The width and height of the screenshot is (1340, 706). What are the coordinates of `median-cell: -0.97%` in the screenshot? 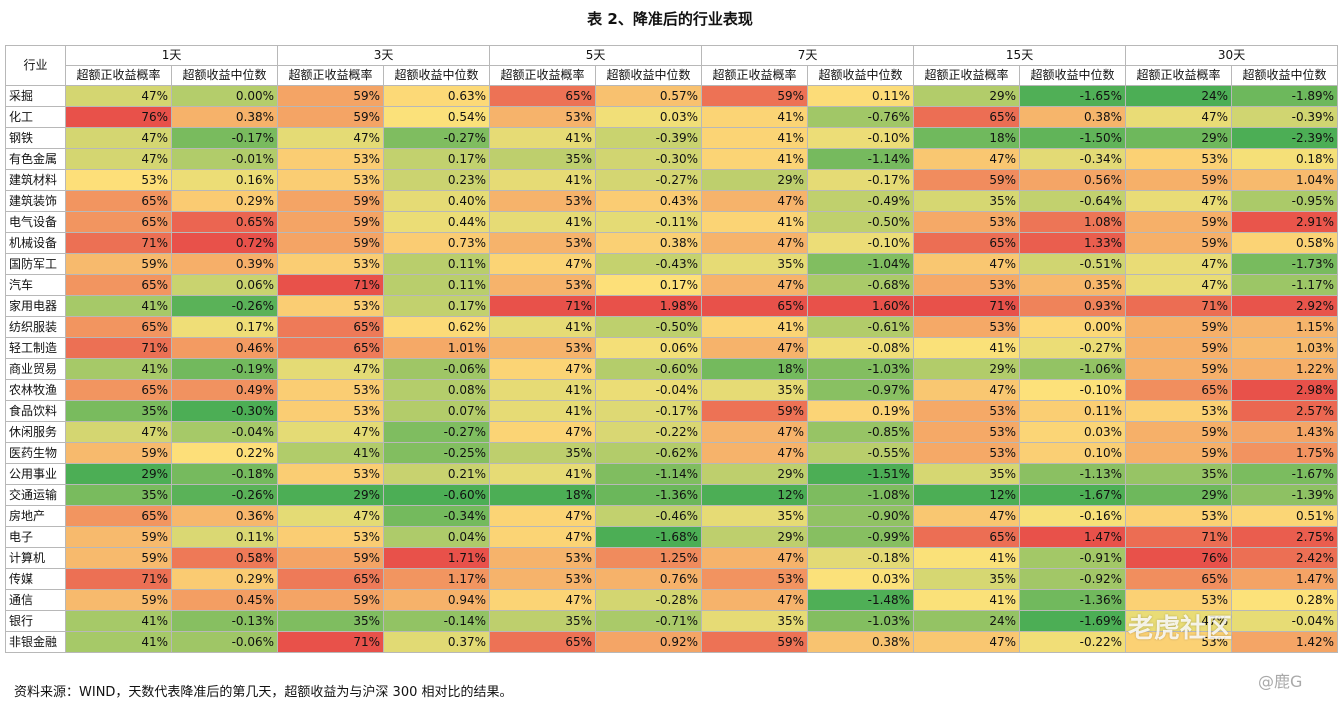 It's located at (861, 390).